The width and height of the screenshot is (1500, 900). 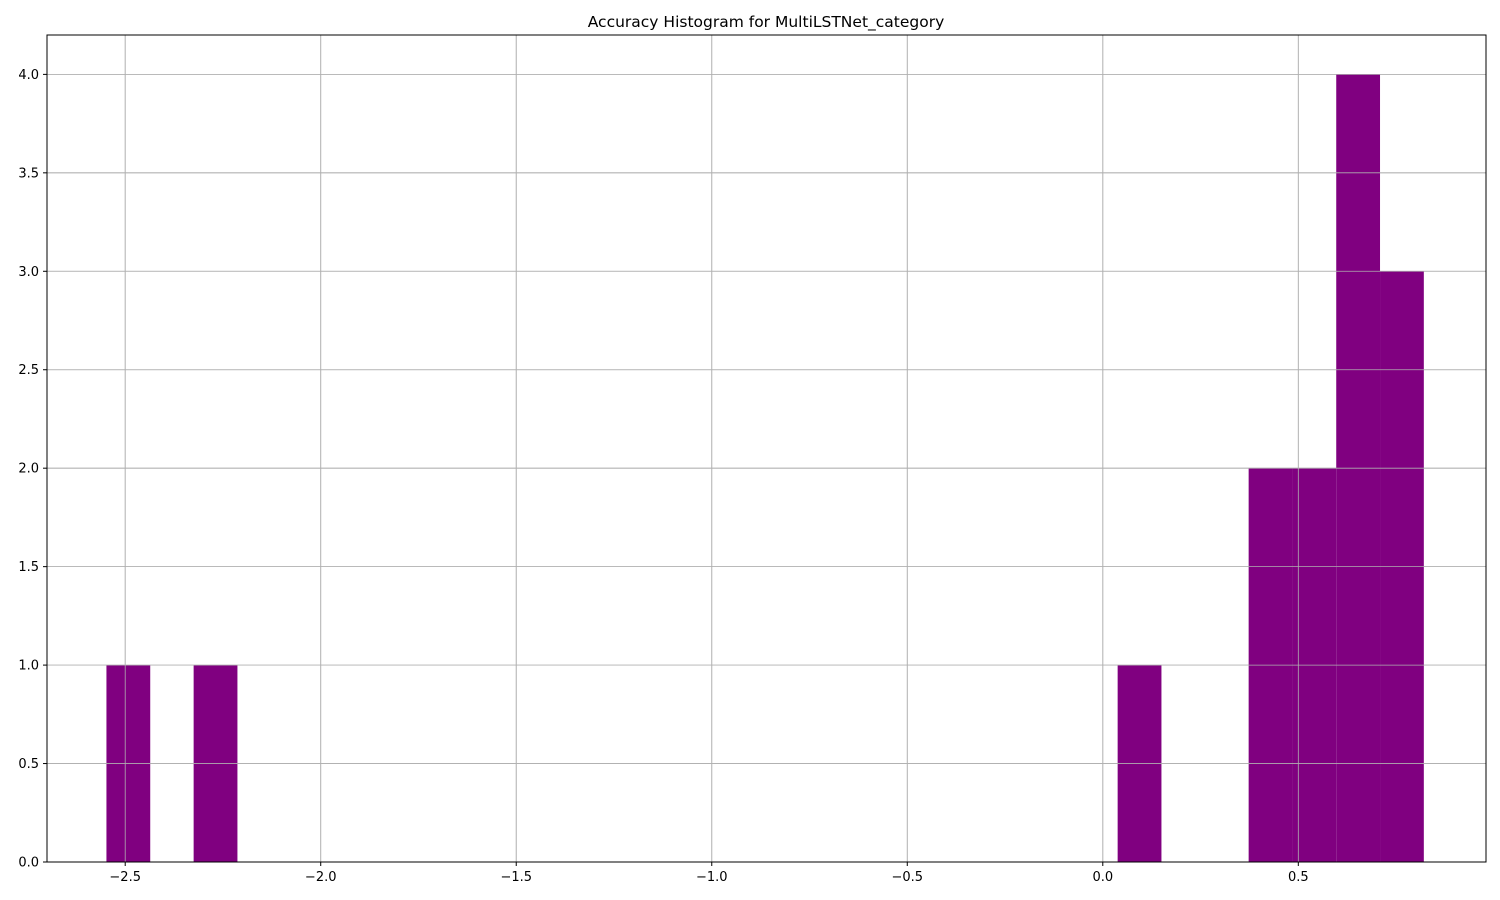 I want to click on y-tick-label: 3.5, so click(x=28, y=173).